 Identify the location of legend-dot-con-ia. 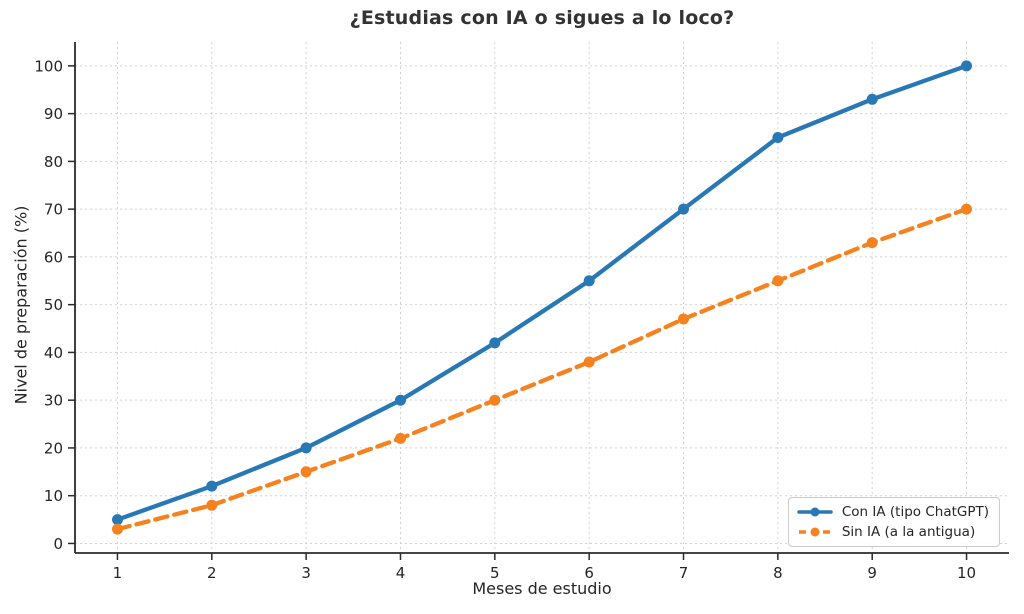
(815, 512).